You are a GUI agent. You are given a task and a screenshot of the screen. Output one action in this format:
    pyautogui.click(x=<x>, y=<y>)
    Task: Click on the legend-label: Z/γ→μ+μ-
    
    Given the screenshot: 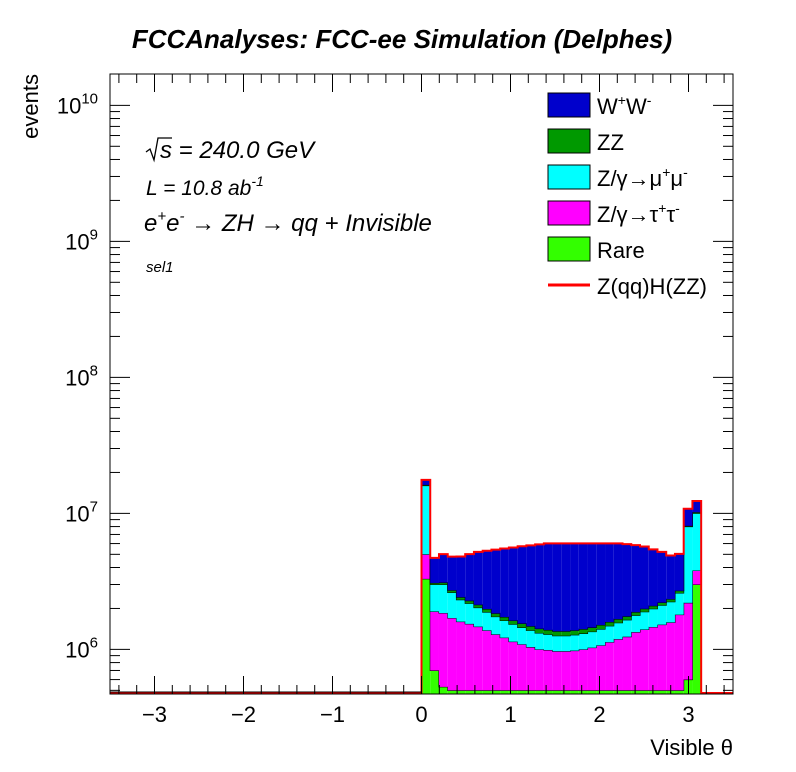 What is the action you would take?
    pyautogui.click(x=642, y=177)
    